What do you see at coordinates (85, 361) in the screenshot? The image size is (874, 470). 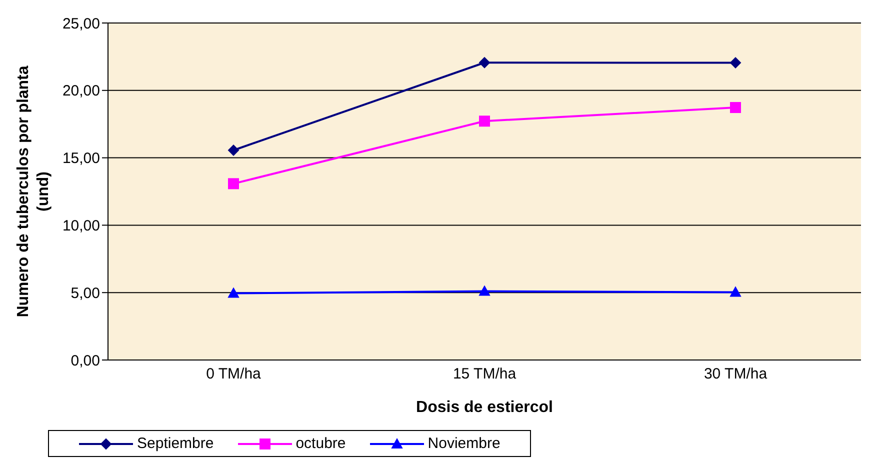 I see `y-tick-label: 0,00` at bounding box center [85, 361].